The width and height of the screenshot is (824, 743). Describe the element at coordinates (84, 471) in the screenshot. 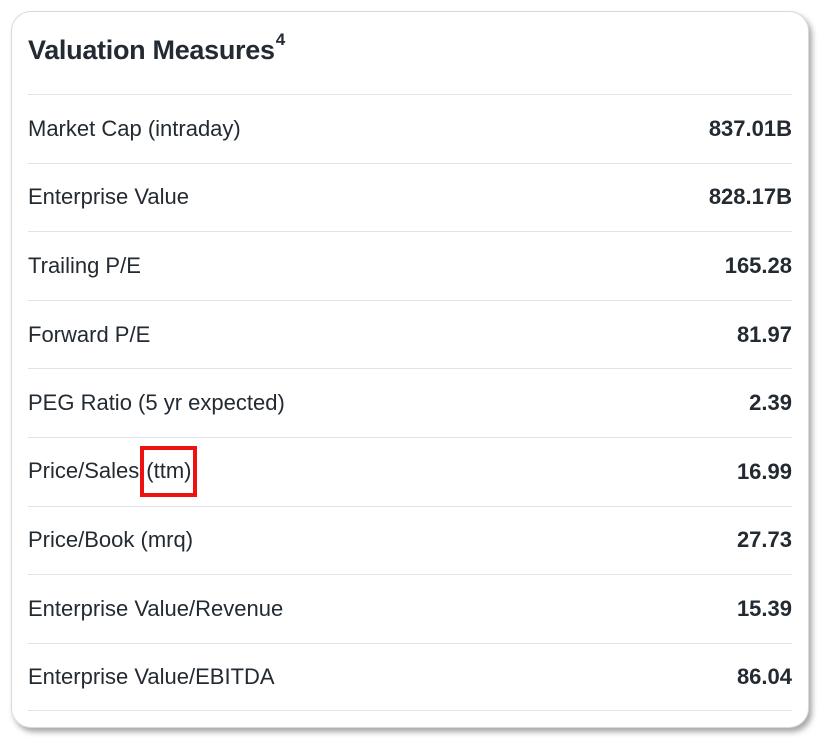

I see `row-label-prefix: Price/Sales` at that location.